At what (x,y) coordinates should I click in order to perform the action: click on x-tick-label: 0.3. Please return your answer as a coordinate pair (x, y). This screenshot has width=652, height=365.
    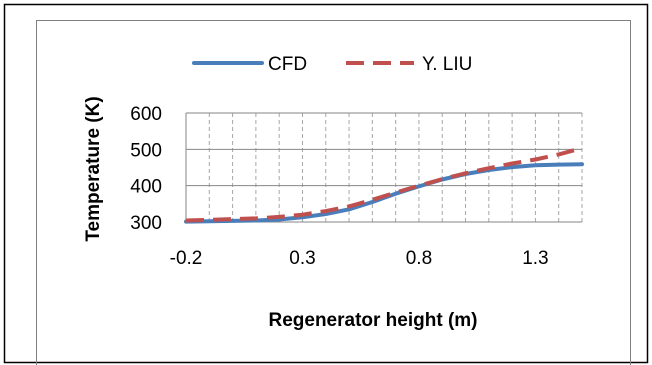
    Looking at the image, I should click on (302, 258).